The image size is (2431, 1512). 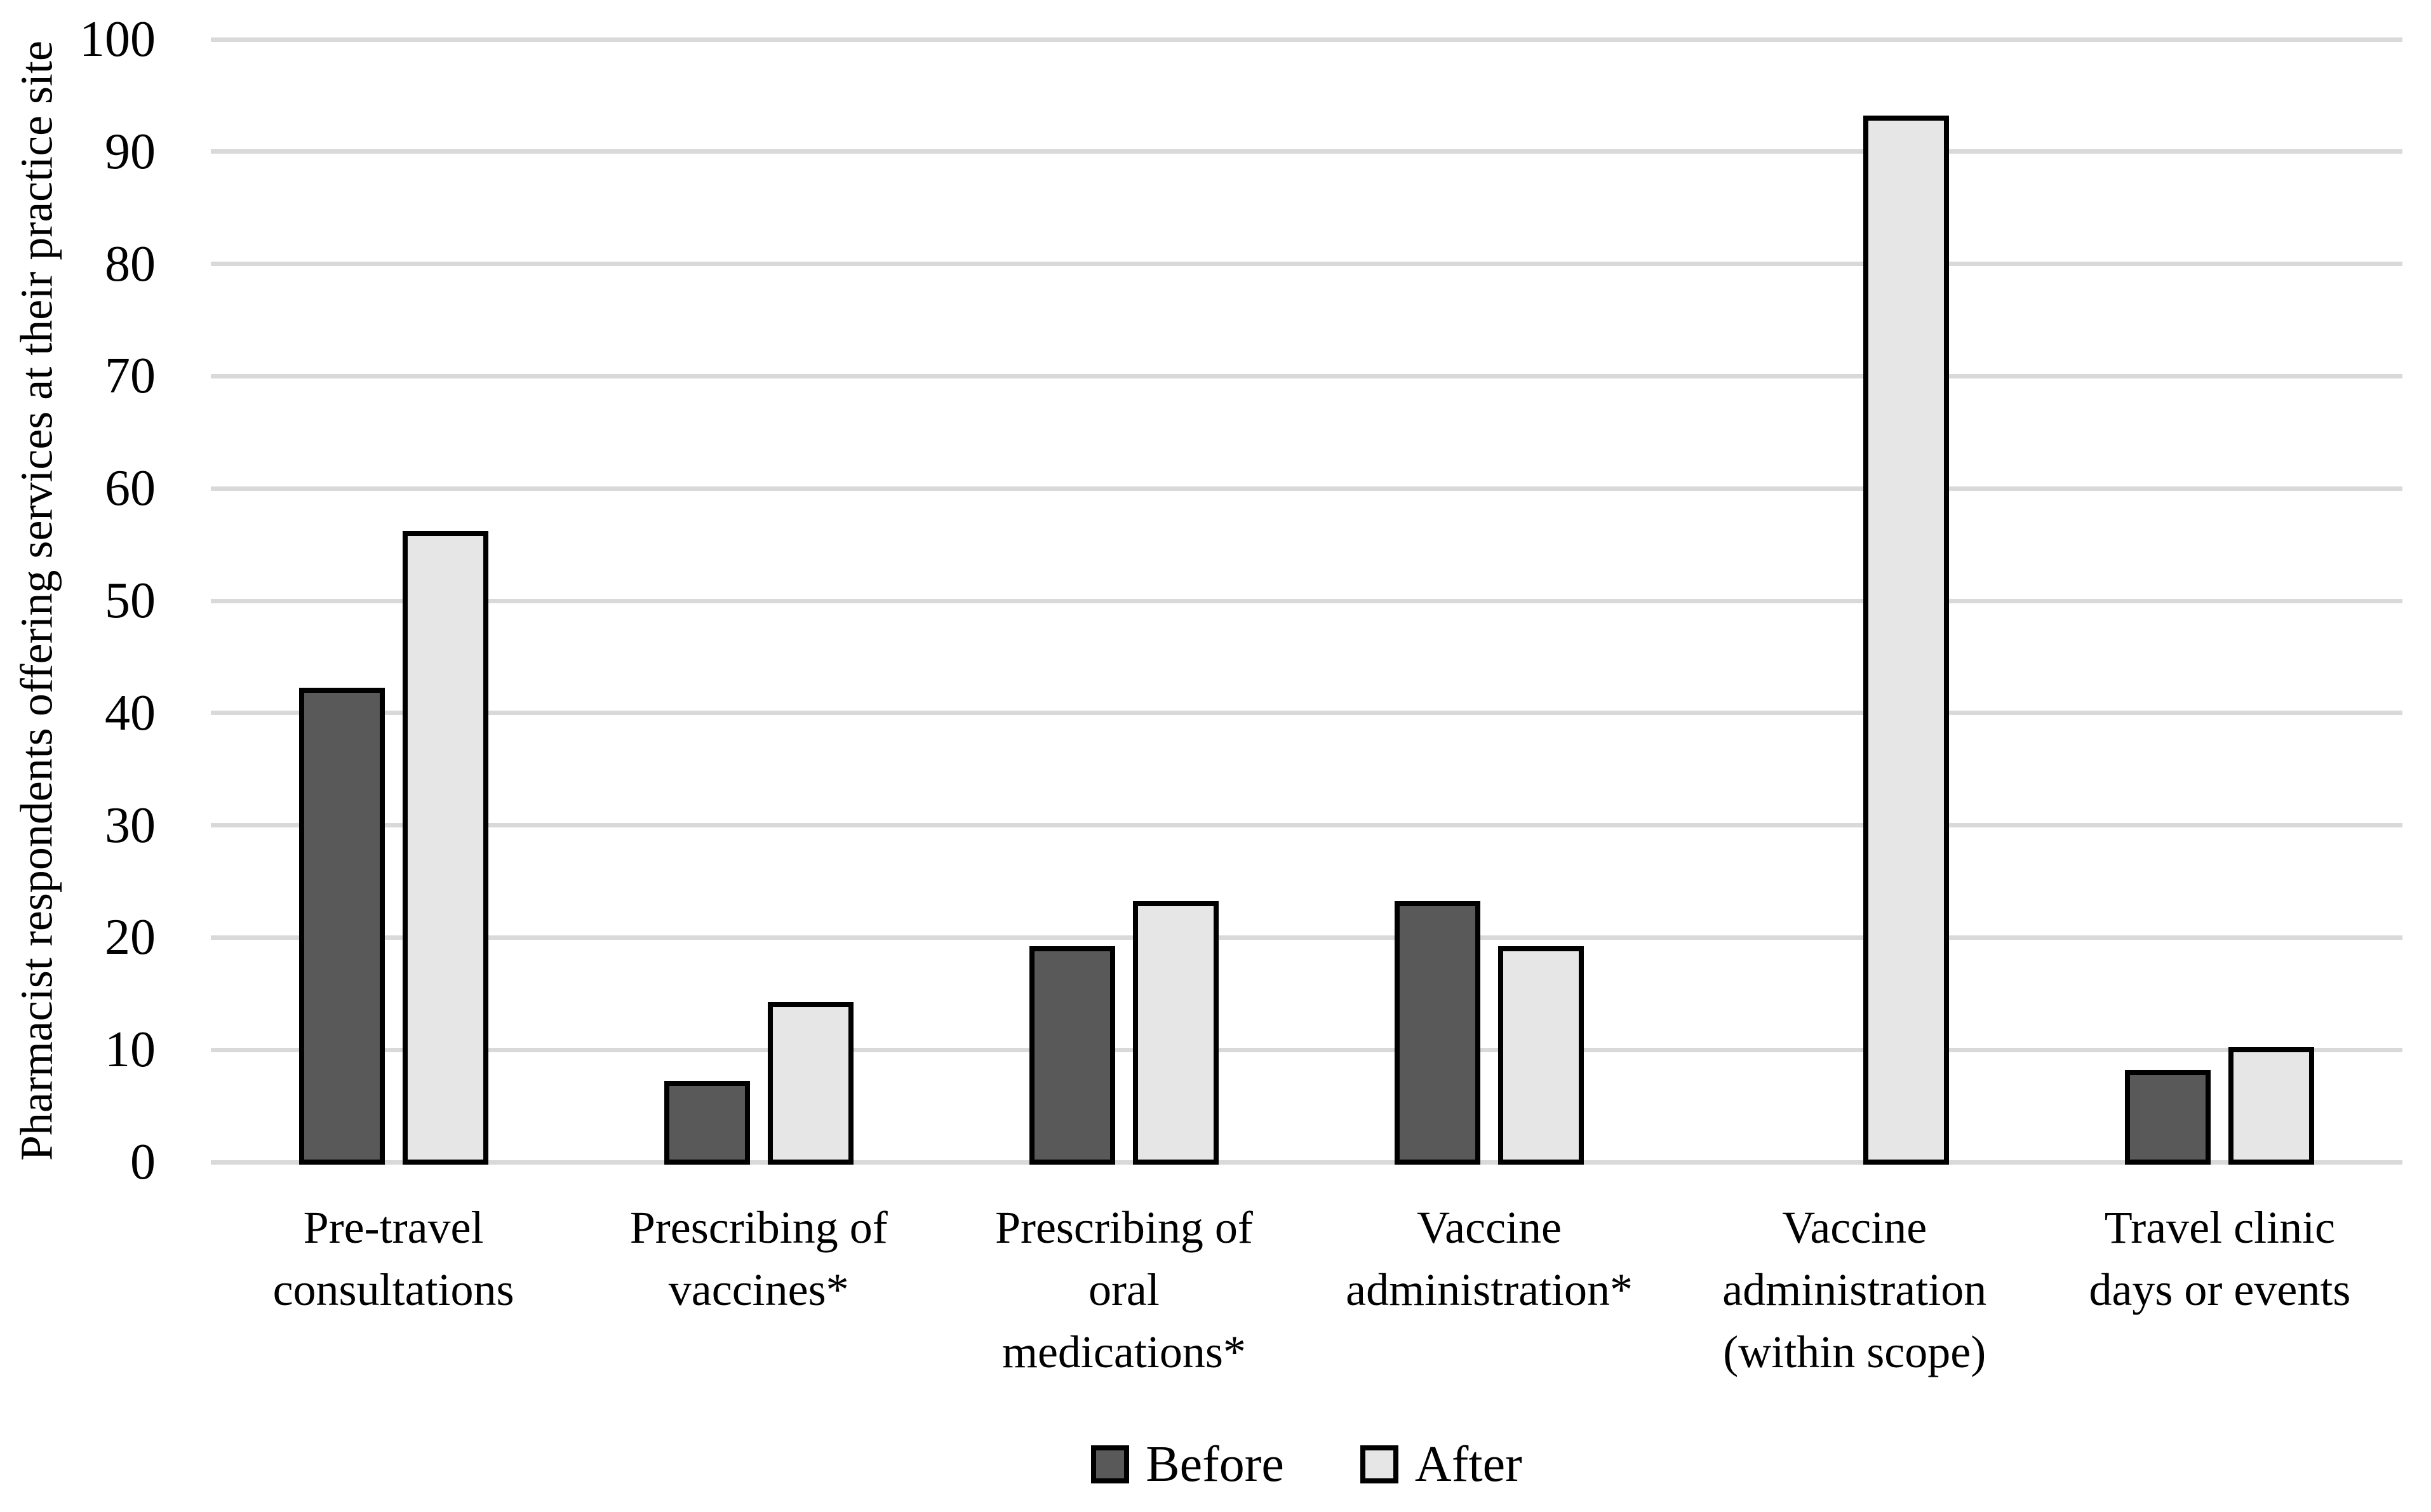 What do you see at coordinates (1468, 1464) in the screenshot?
I see `legend-label-after: After` at bounding box center [1468, 1464].